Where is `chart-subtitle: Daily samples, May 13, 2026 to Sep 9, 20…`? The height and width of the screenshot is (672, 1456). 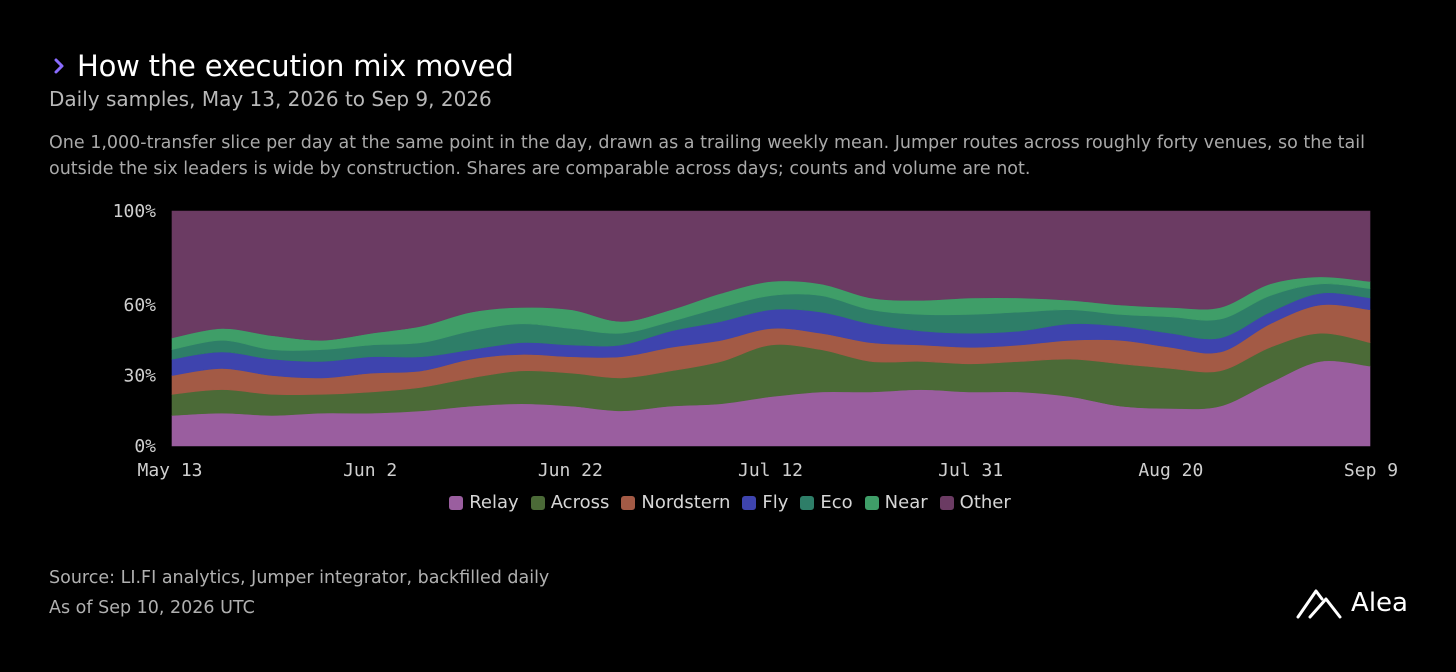
chart-subtitle: Daily samples, May 13, 2026 to Sep 9, 20… is located at coordinates (270, 99).